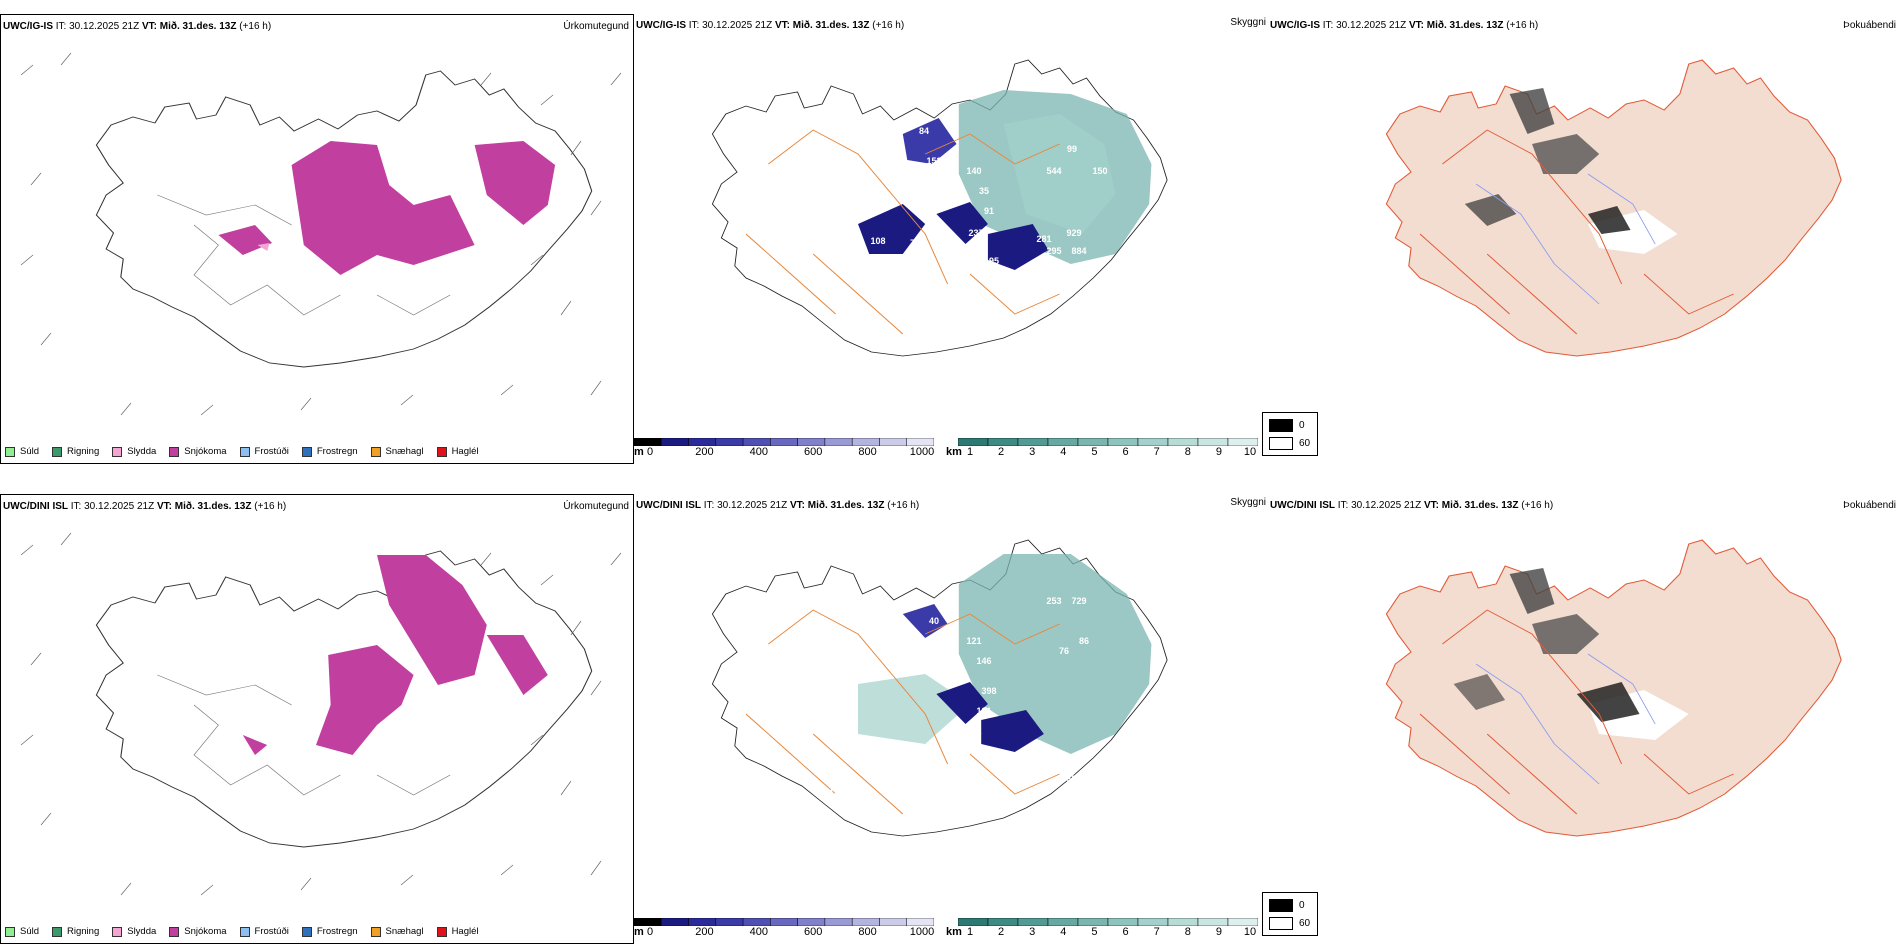  I want to click on fog-key-dark, so click(1281, 425).